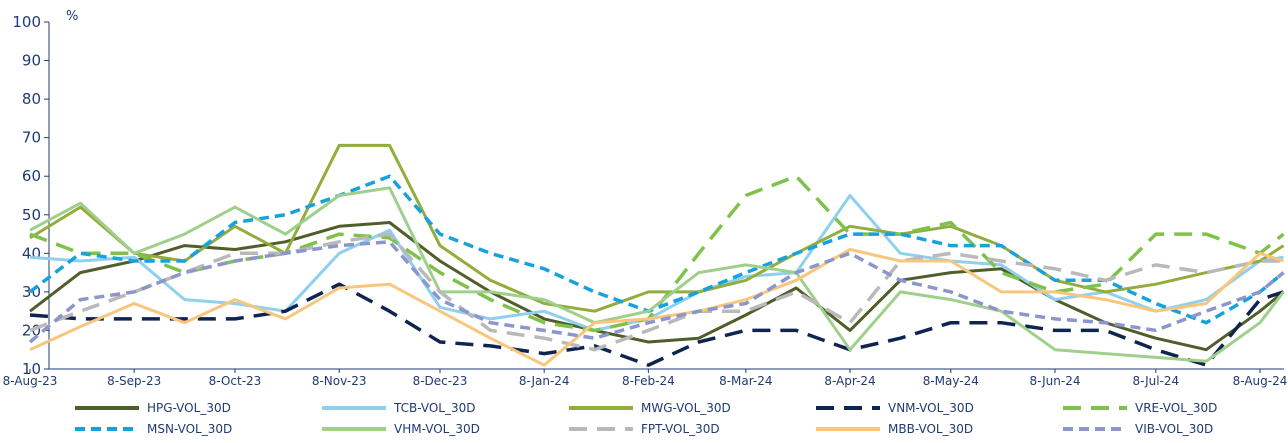 The image size is (1288, 443). Describe the element at coordinates (31, 253) in the screenshot. I see `y-tick-label: 40` at that location.